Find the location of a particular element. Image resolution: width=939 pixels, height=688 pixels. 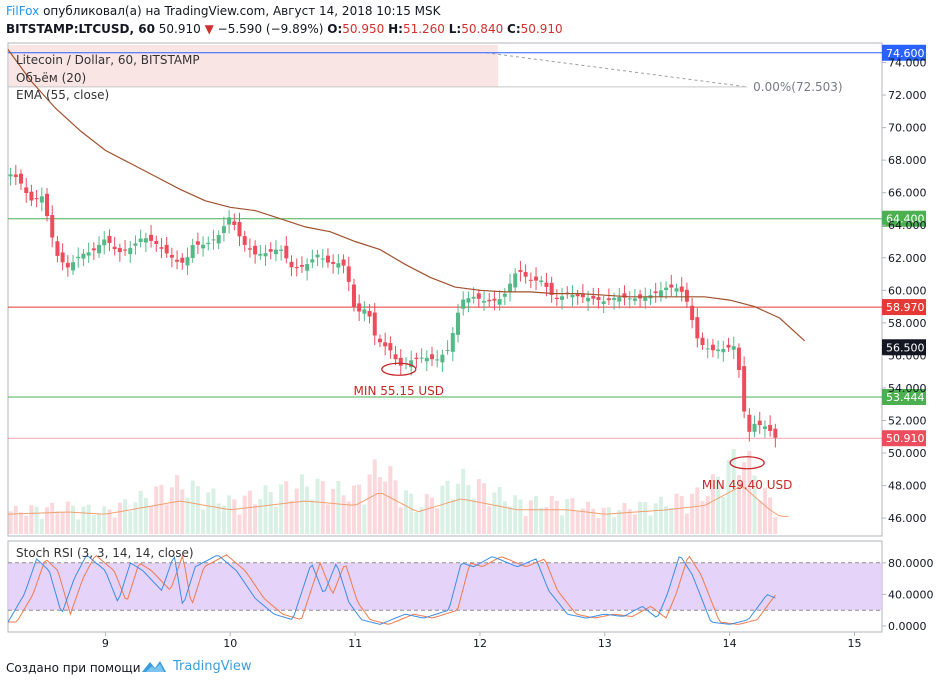

volume-legend: Объём (20) is located at coordinates (51, 78).